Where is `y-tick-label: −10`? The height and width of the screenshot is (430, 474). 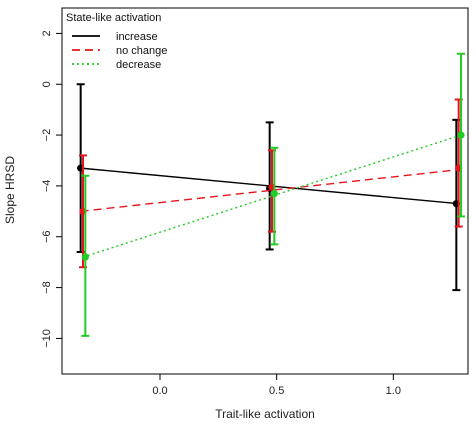
y-tick-label: −10 is located at coordinates (47, 338).